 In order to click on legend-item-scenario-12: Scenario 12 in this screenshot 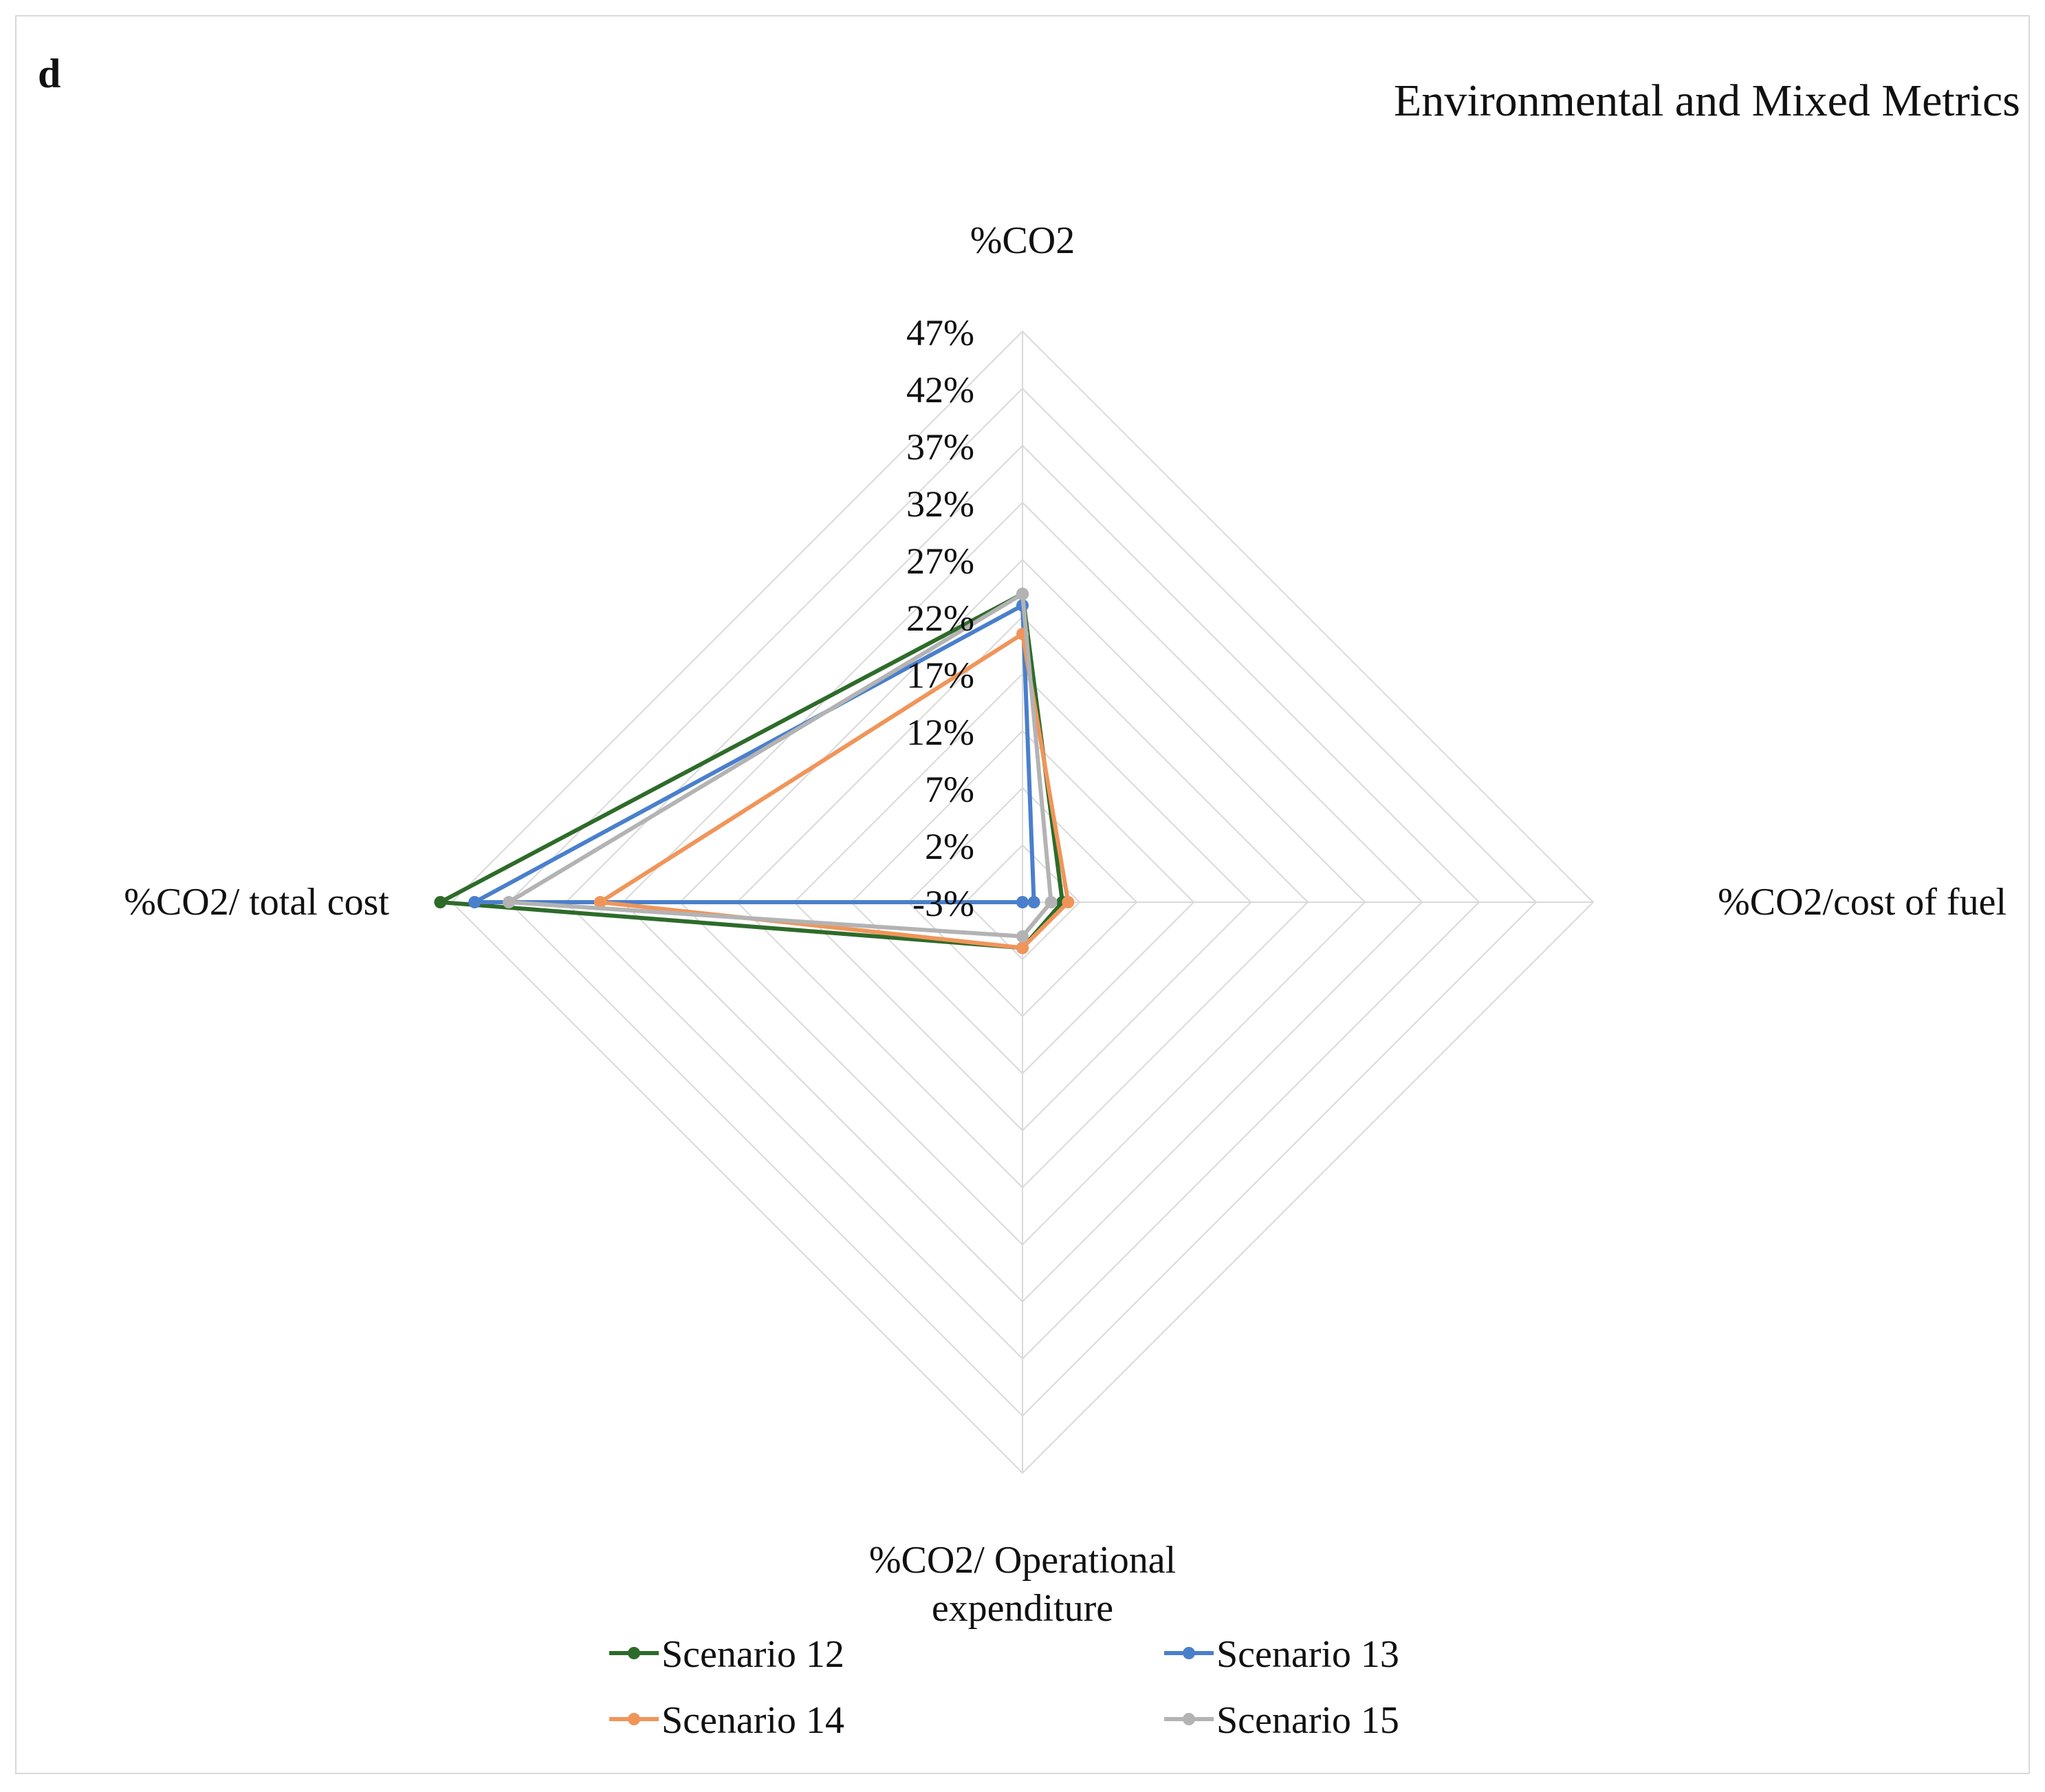, I will do `click(726, 1654)`.